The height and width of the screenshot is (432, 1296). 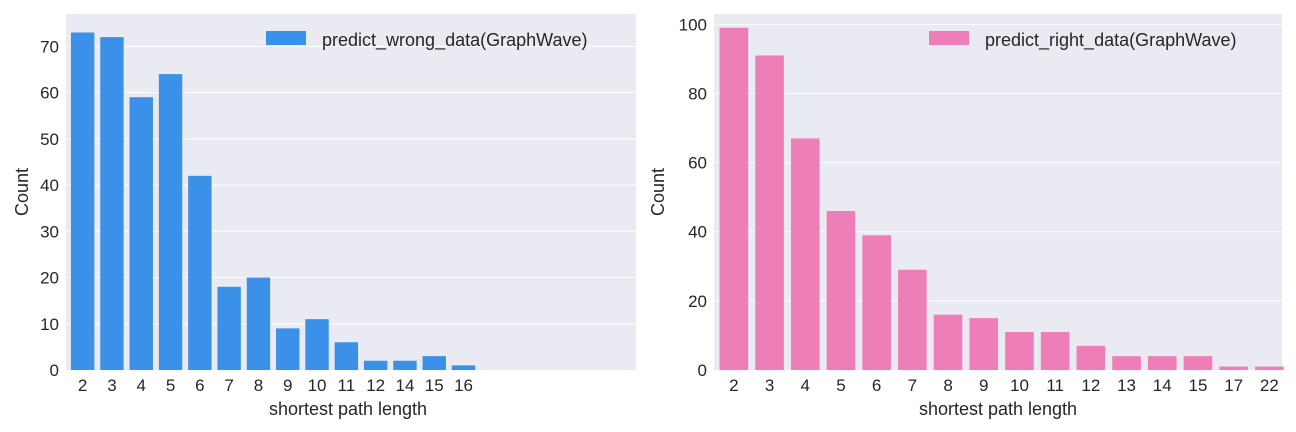 What do you see at coordinates (434, 385) in the screenshot?
I see `x-tick-label-left: 15` at bounding box center [434, 385].